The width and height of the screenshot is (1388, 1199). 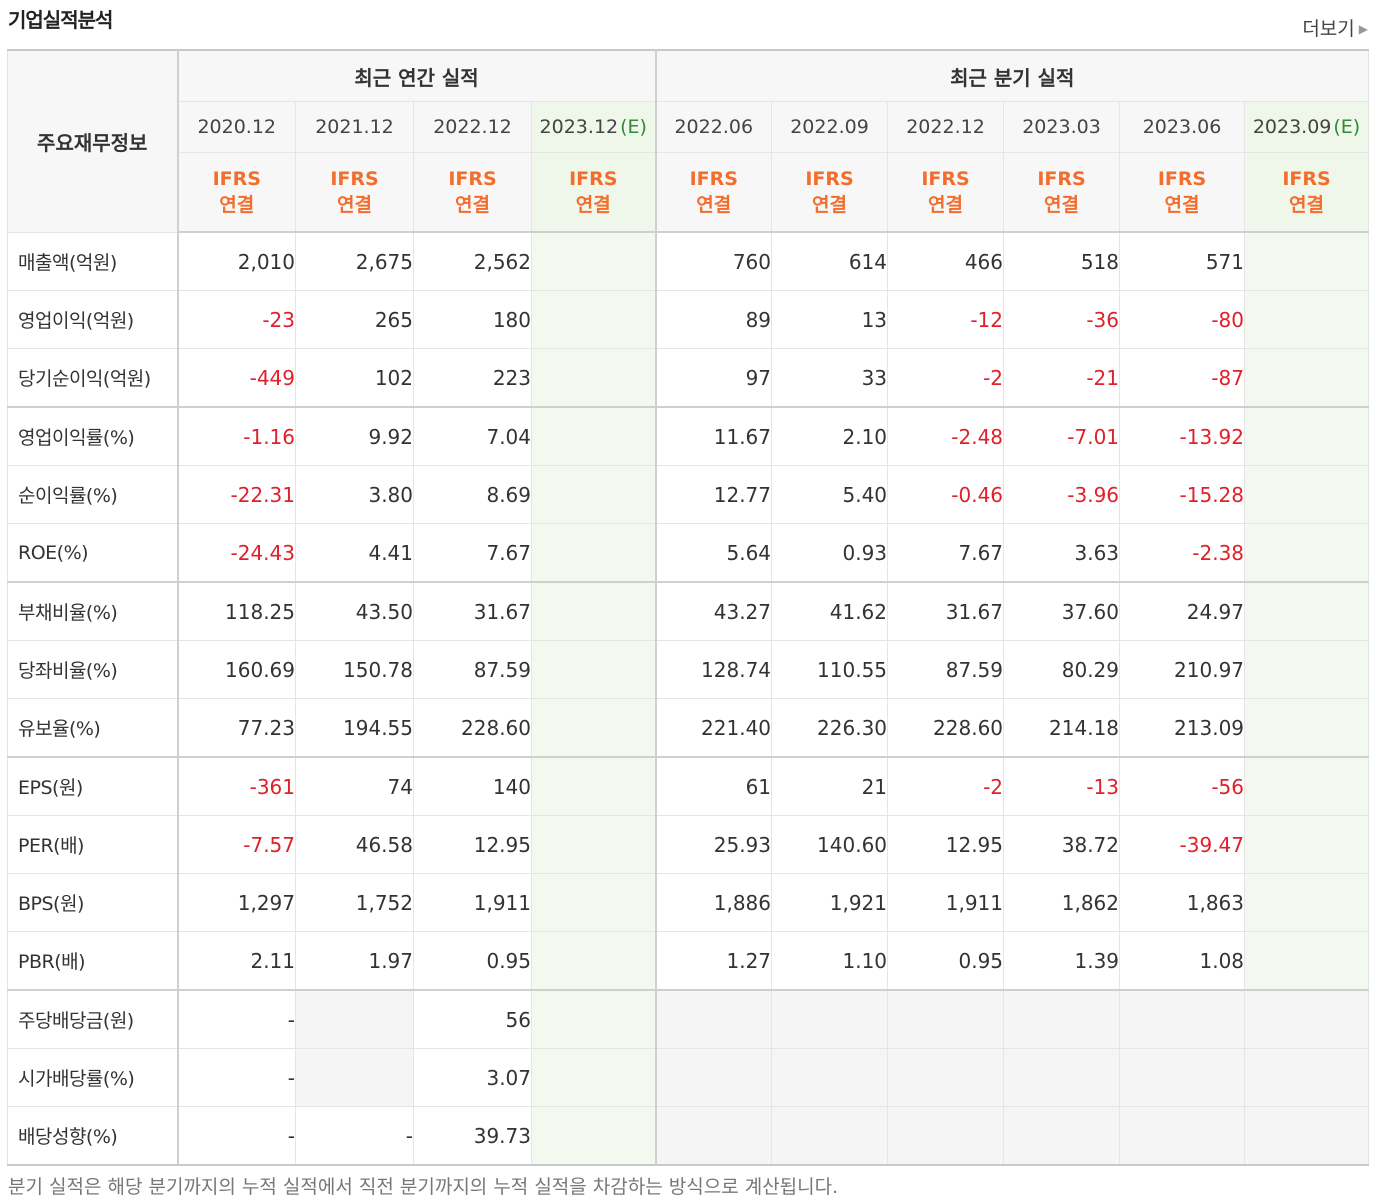 I want to click on table-cell: -36, so click(x=1062, y=319).